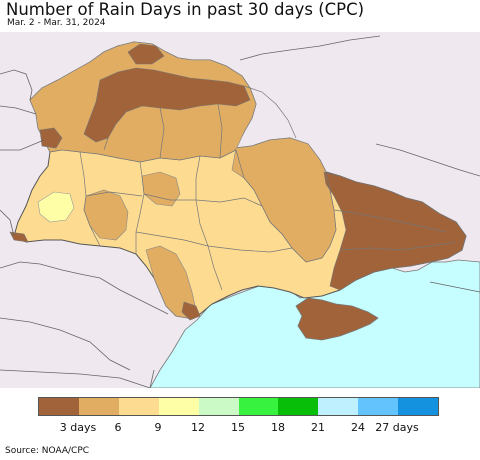 Image resolution: width=480 pixels, height=460 pixels. I want to click on region-dark-crimea, so click(337, 319).